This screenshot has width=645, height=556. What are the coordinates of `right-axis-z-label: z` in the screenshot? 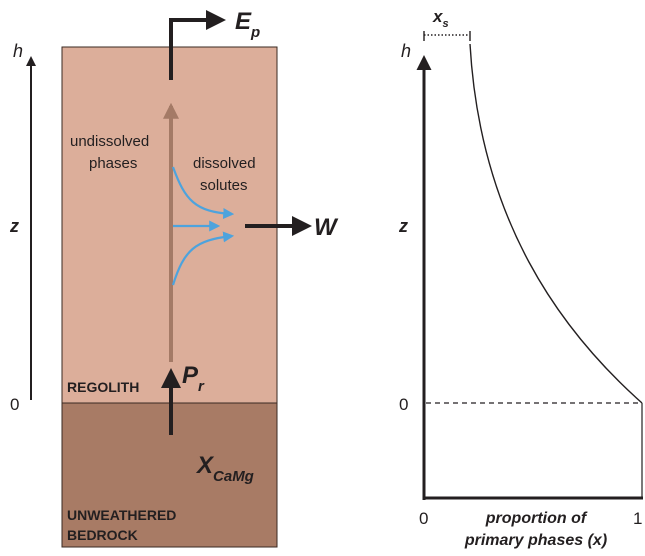 It's located at (403, 226).